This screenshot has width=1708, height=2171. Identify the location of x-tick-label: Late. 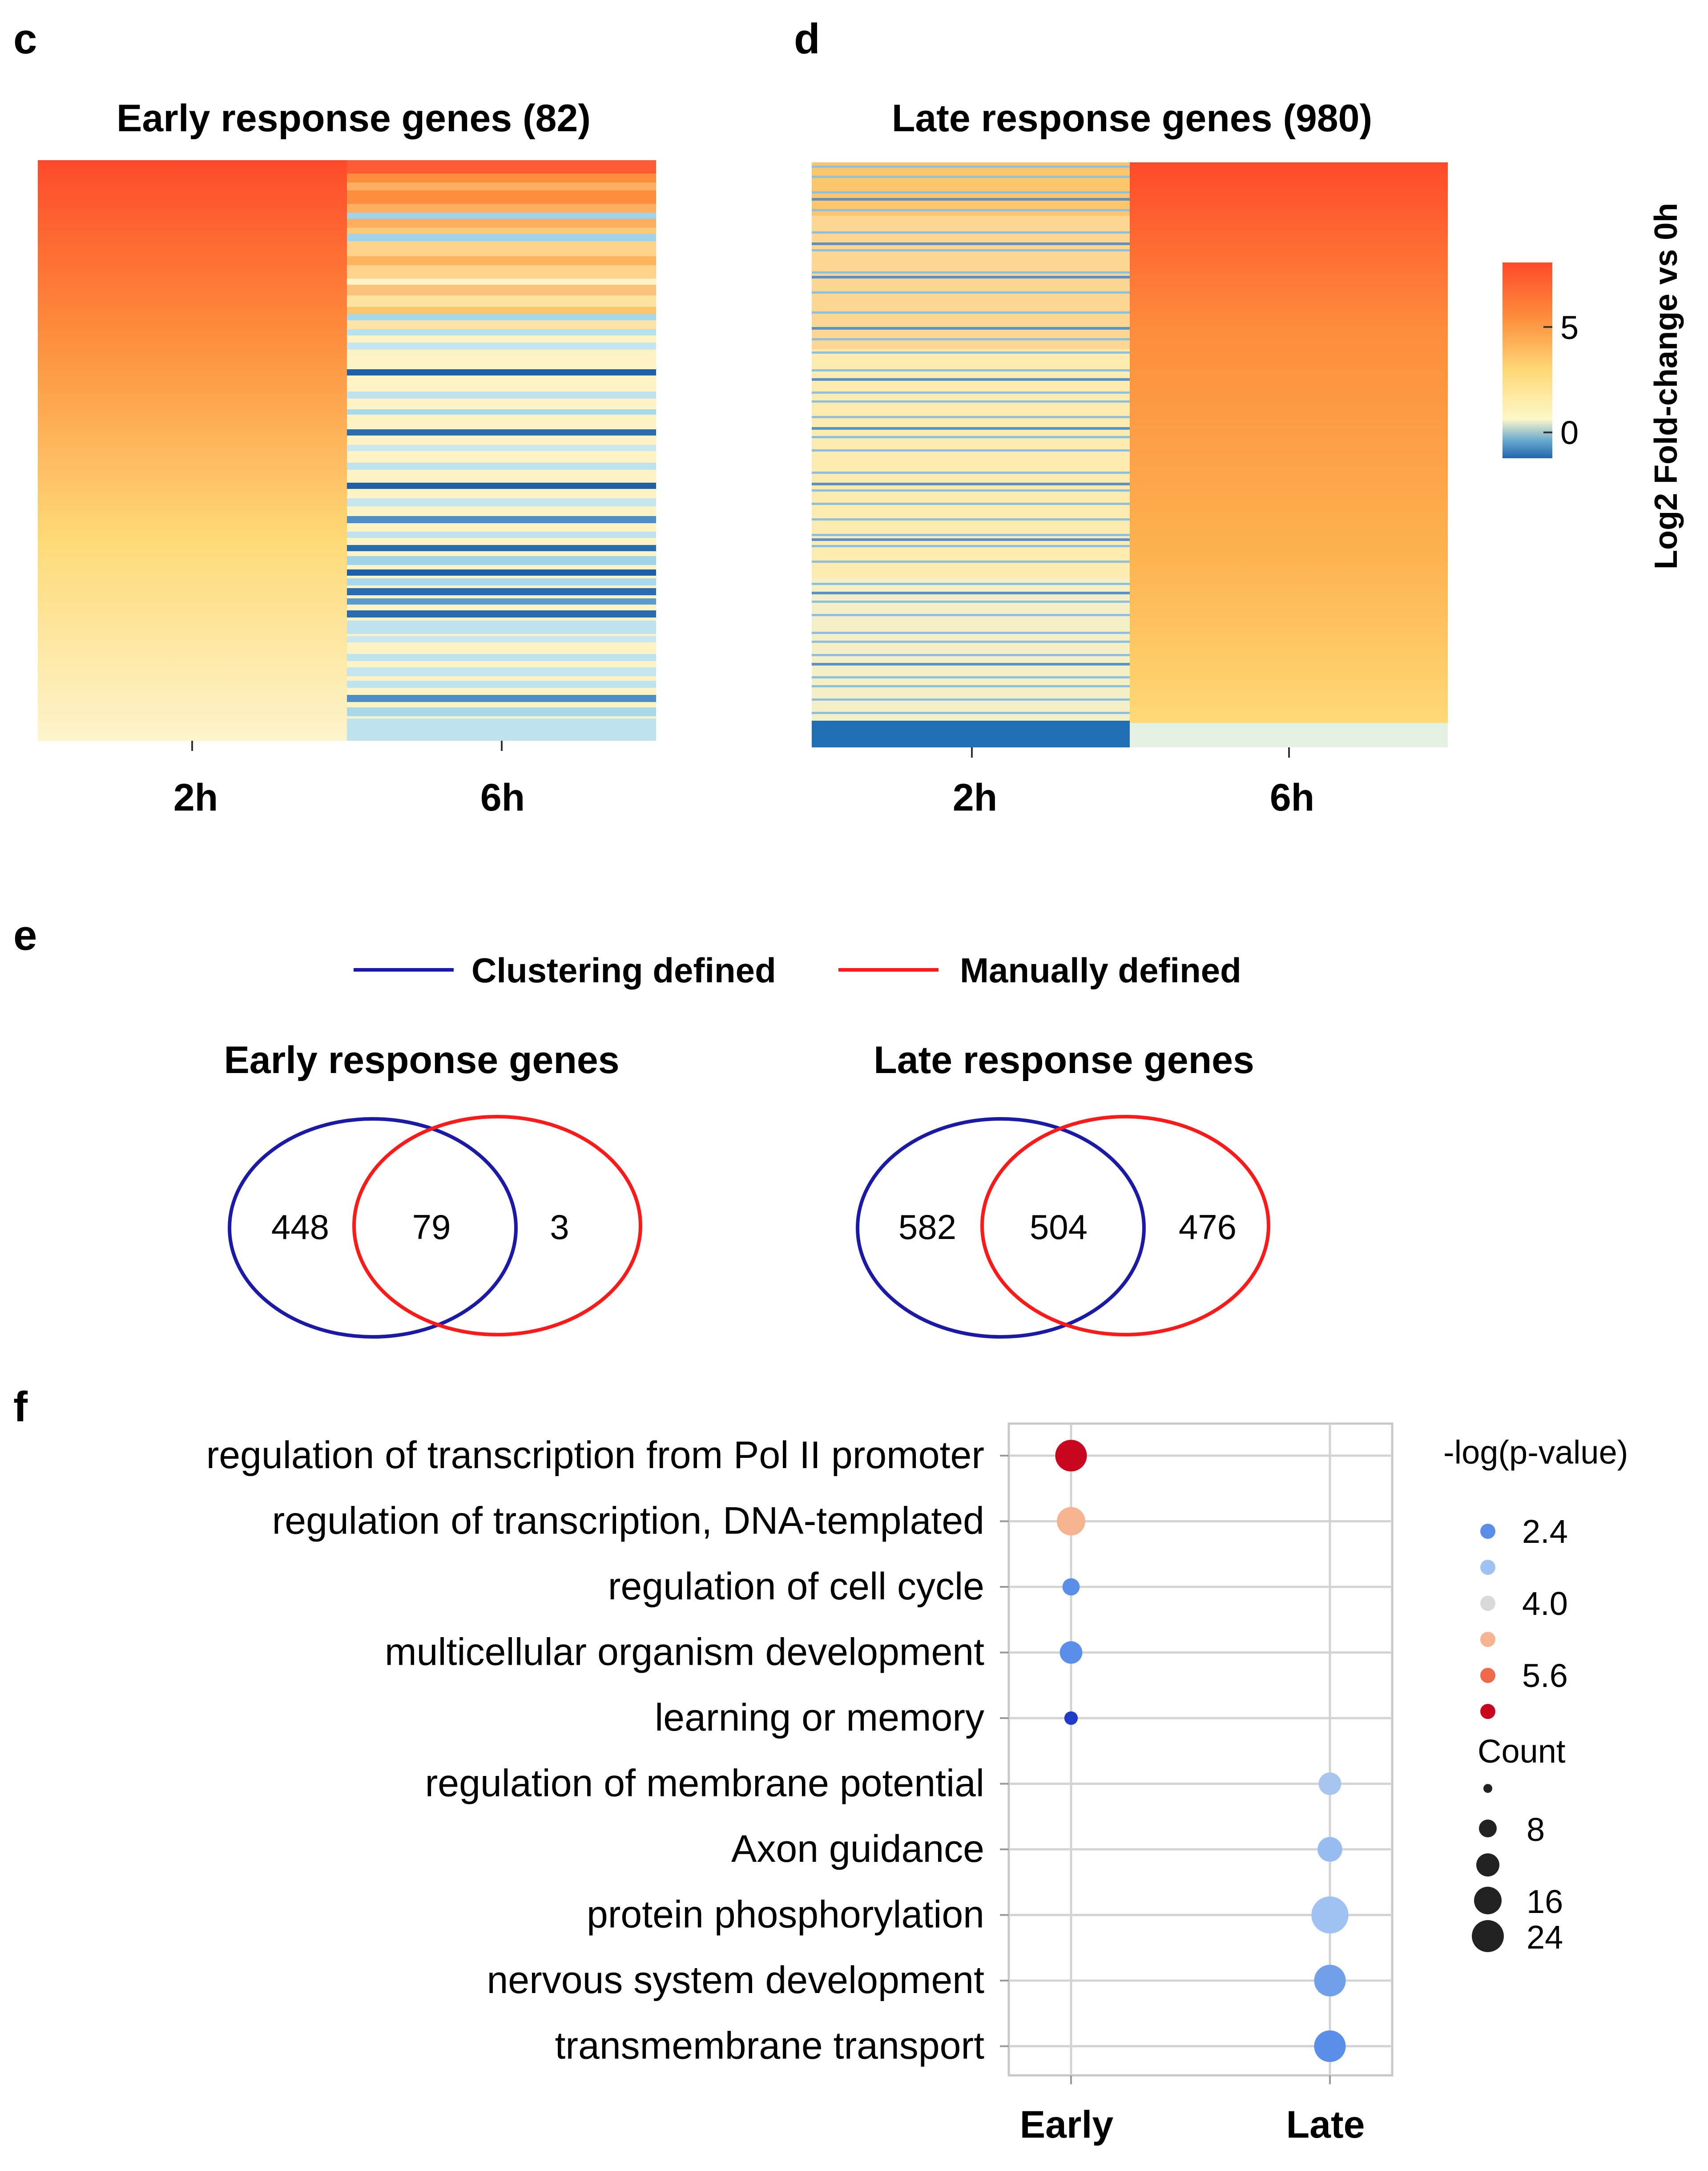
(1325, 2124).